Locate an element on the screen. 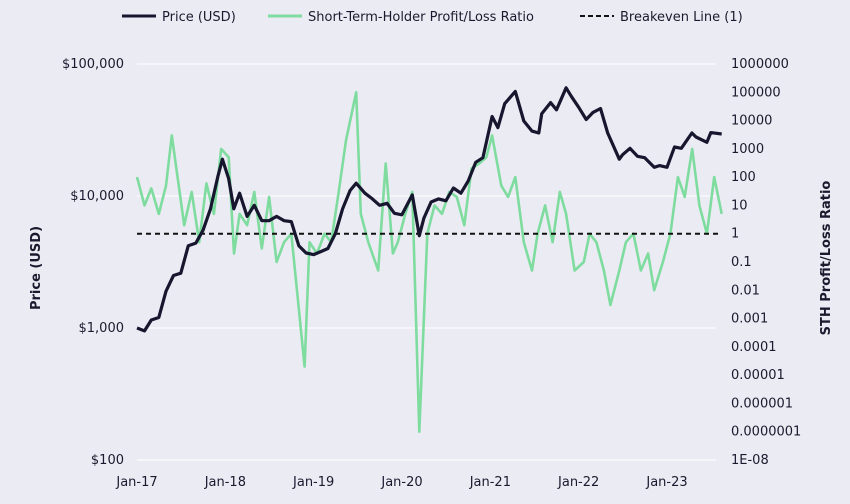 The width and height of the screenshot is (850, 504). left-axis: $100 $1,000 $10,000 $100,000 is located at coordinates (93, 262).